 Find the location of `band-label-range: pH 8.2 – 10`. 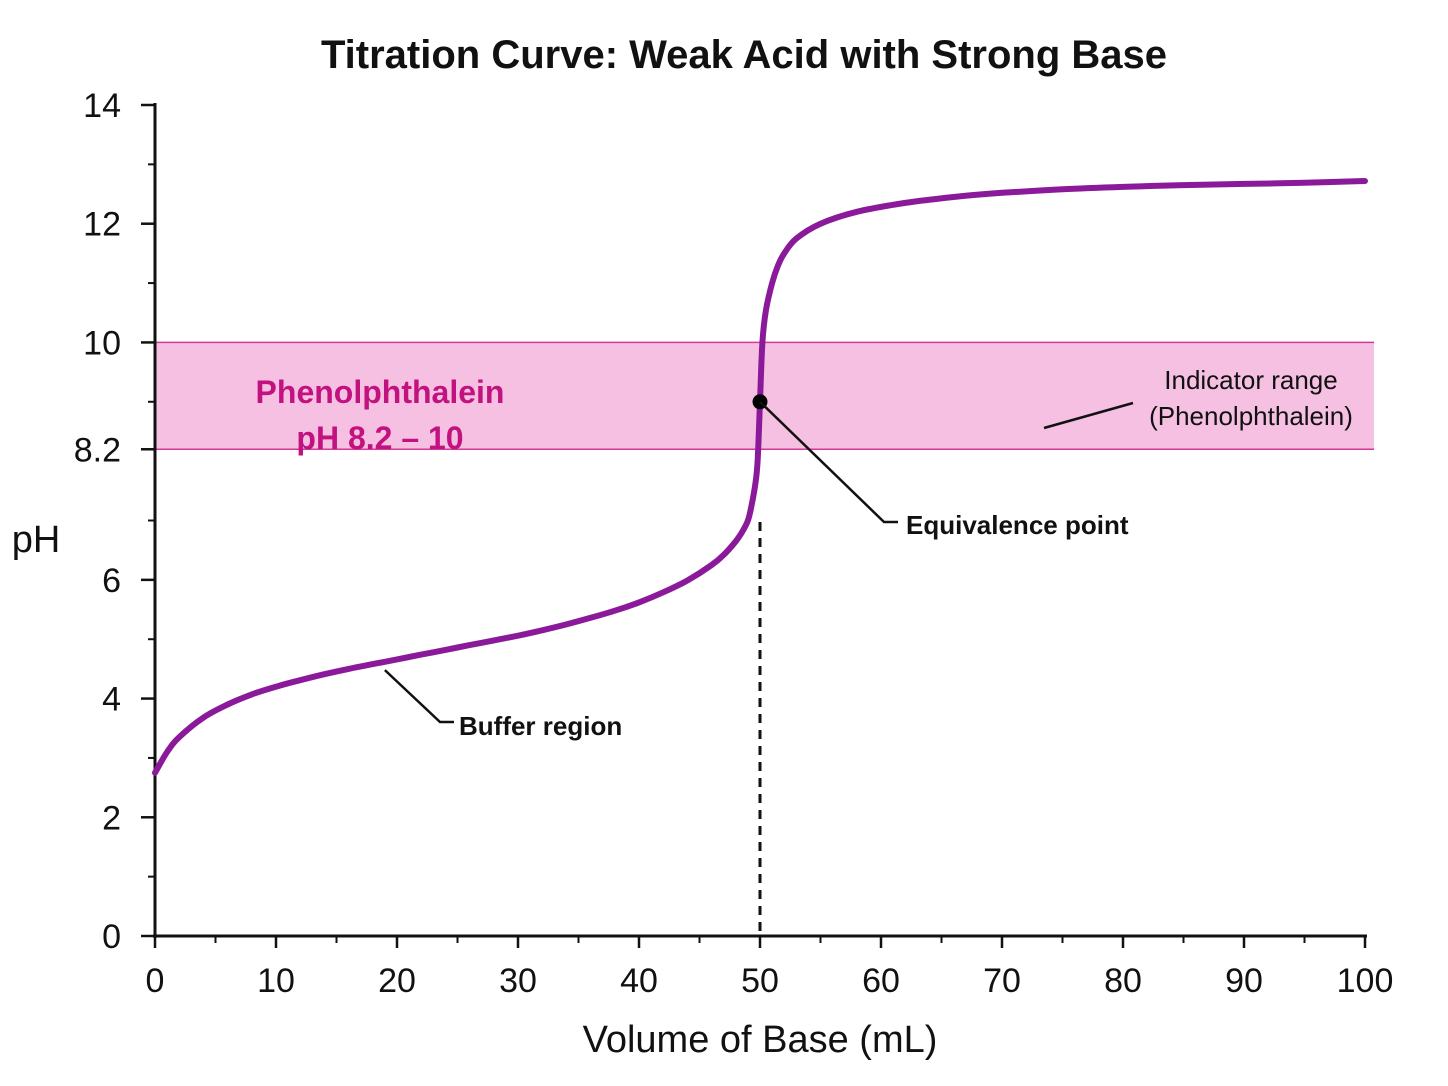

band-label-range: pH 8.2 – 10 is located at coordinates (379, 438).